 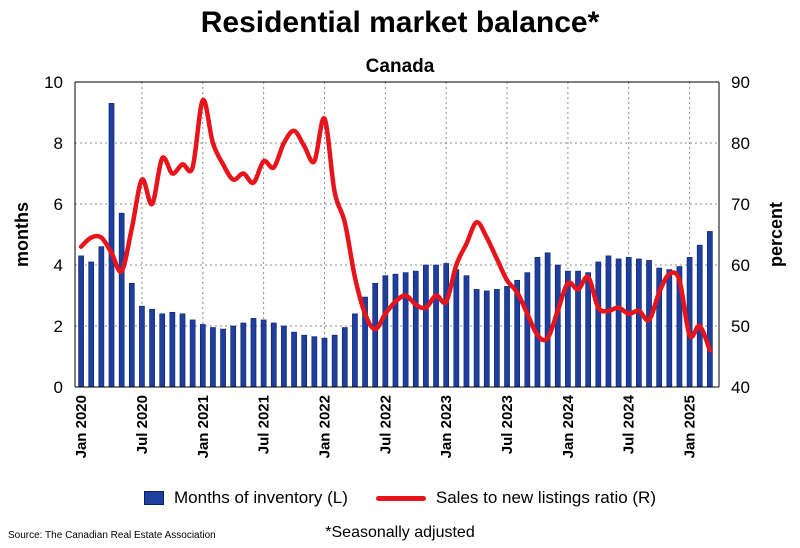 I want to click on x-tick-label: Jul 2021, so click(x=264, y=424).